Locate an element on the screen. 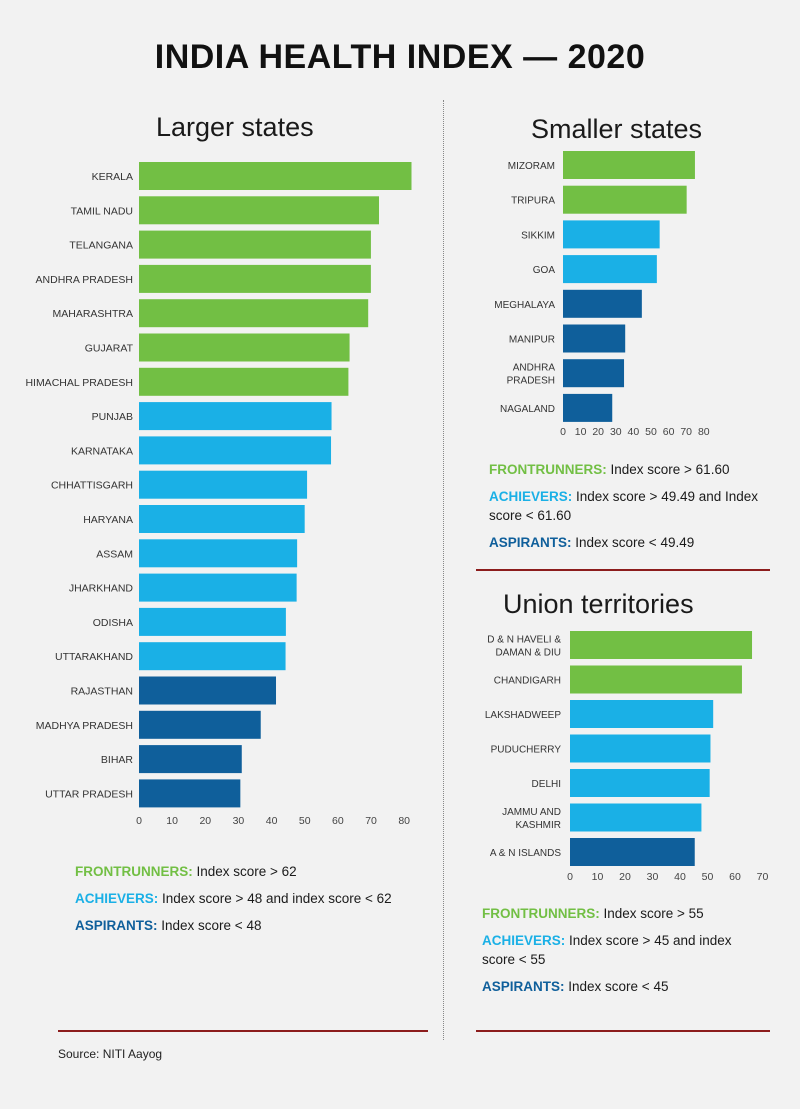 This screenshot has width=800, height=1109. category-label-puducherry: PUDUCHERRY is located at coordinates (526, 750).